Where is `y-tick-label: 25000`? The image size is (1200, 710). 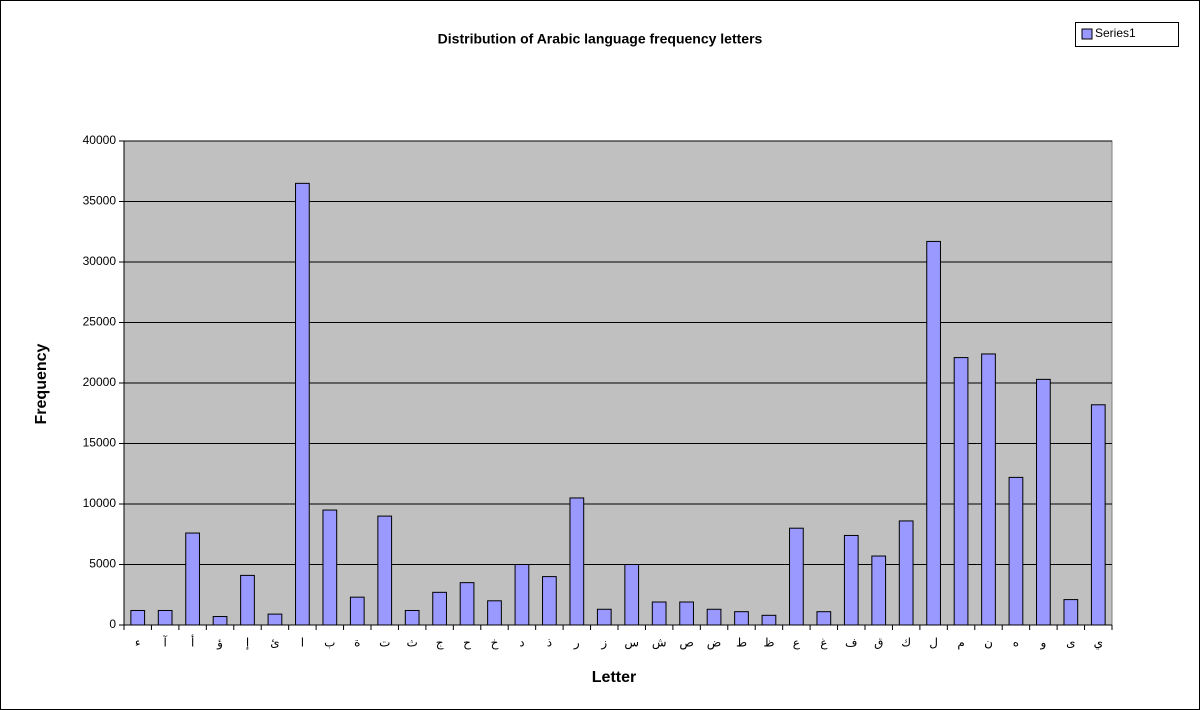 y-tick-label: 25000 is located at coordinates (100, 322).